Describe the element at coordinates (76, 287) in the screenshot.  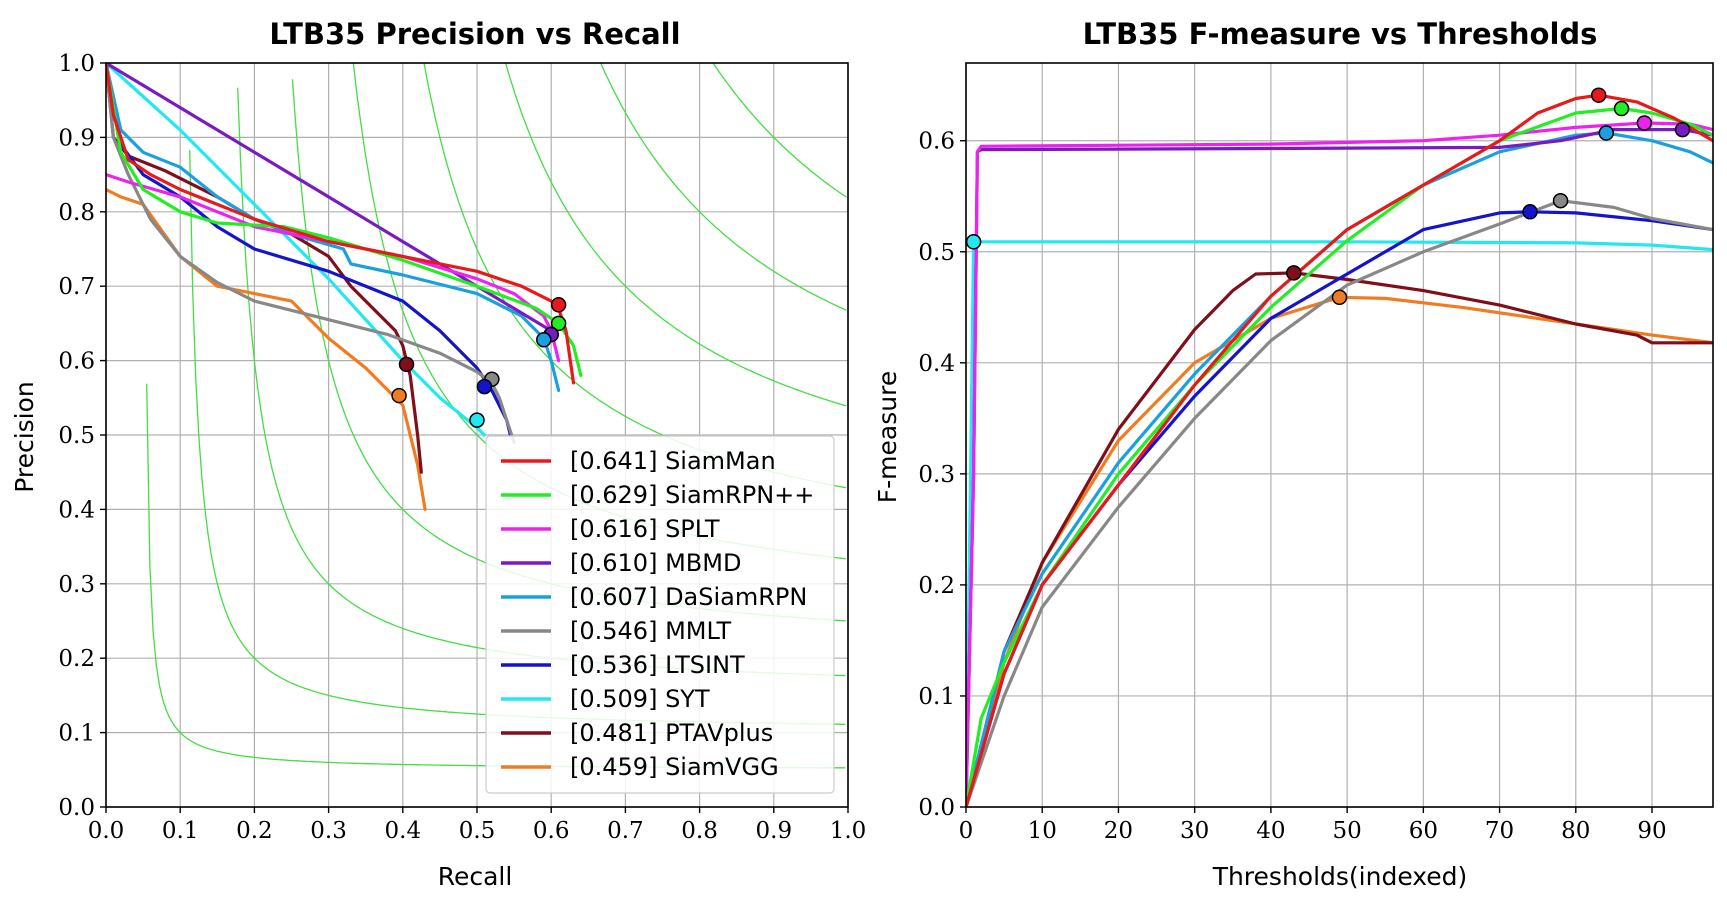
I see `left-y-tick-label: 0.7` at that location.